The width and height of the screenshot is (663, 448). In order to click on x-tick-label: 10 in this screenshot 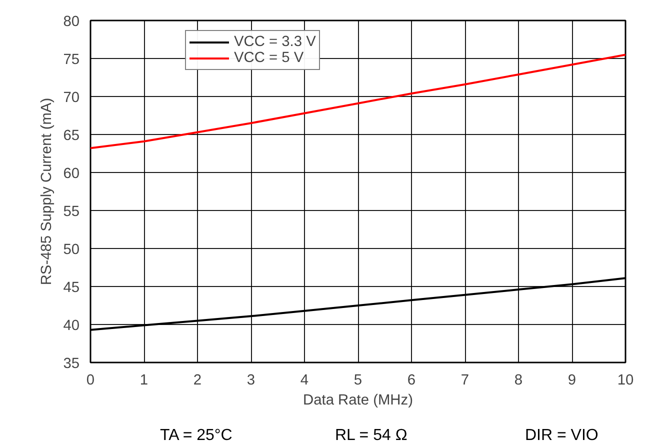, I will do `click(625, 380)`.